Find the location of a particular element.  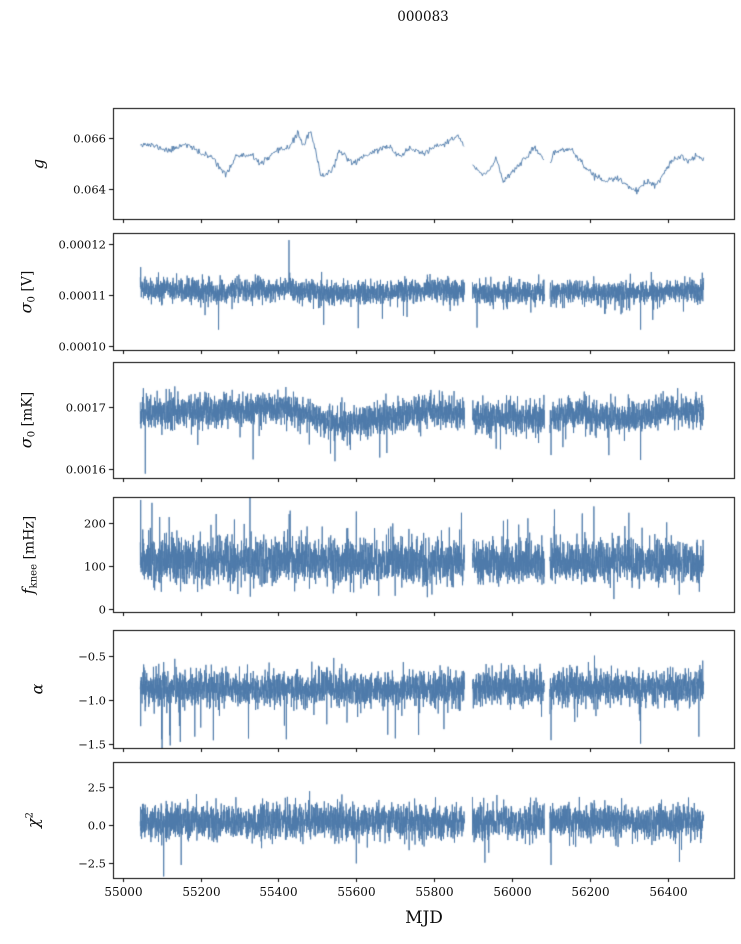

y-label-segment: f is located at coordinates (28, 590).